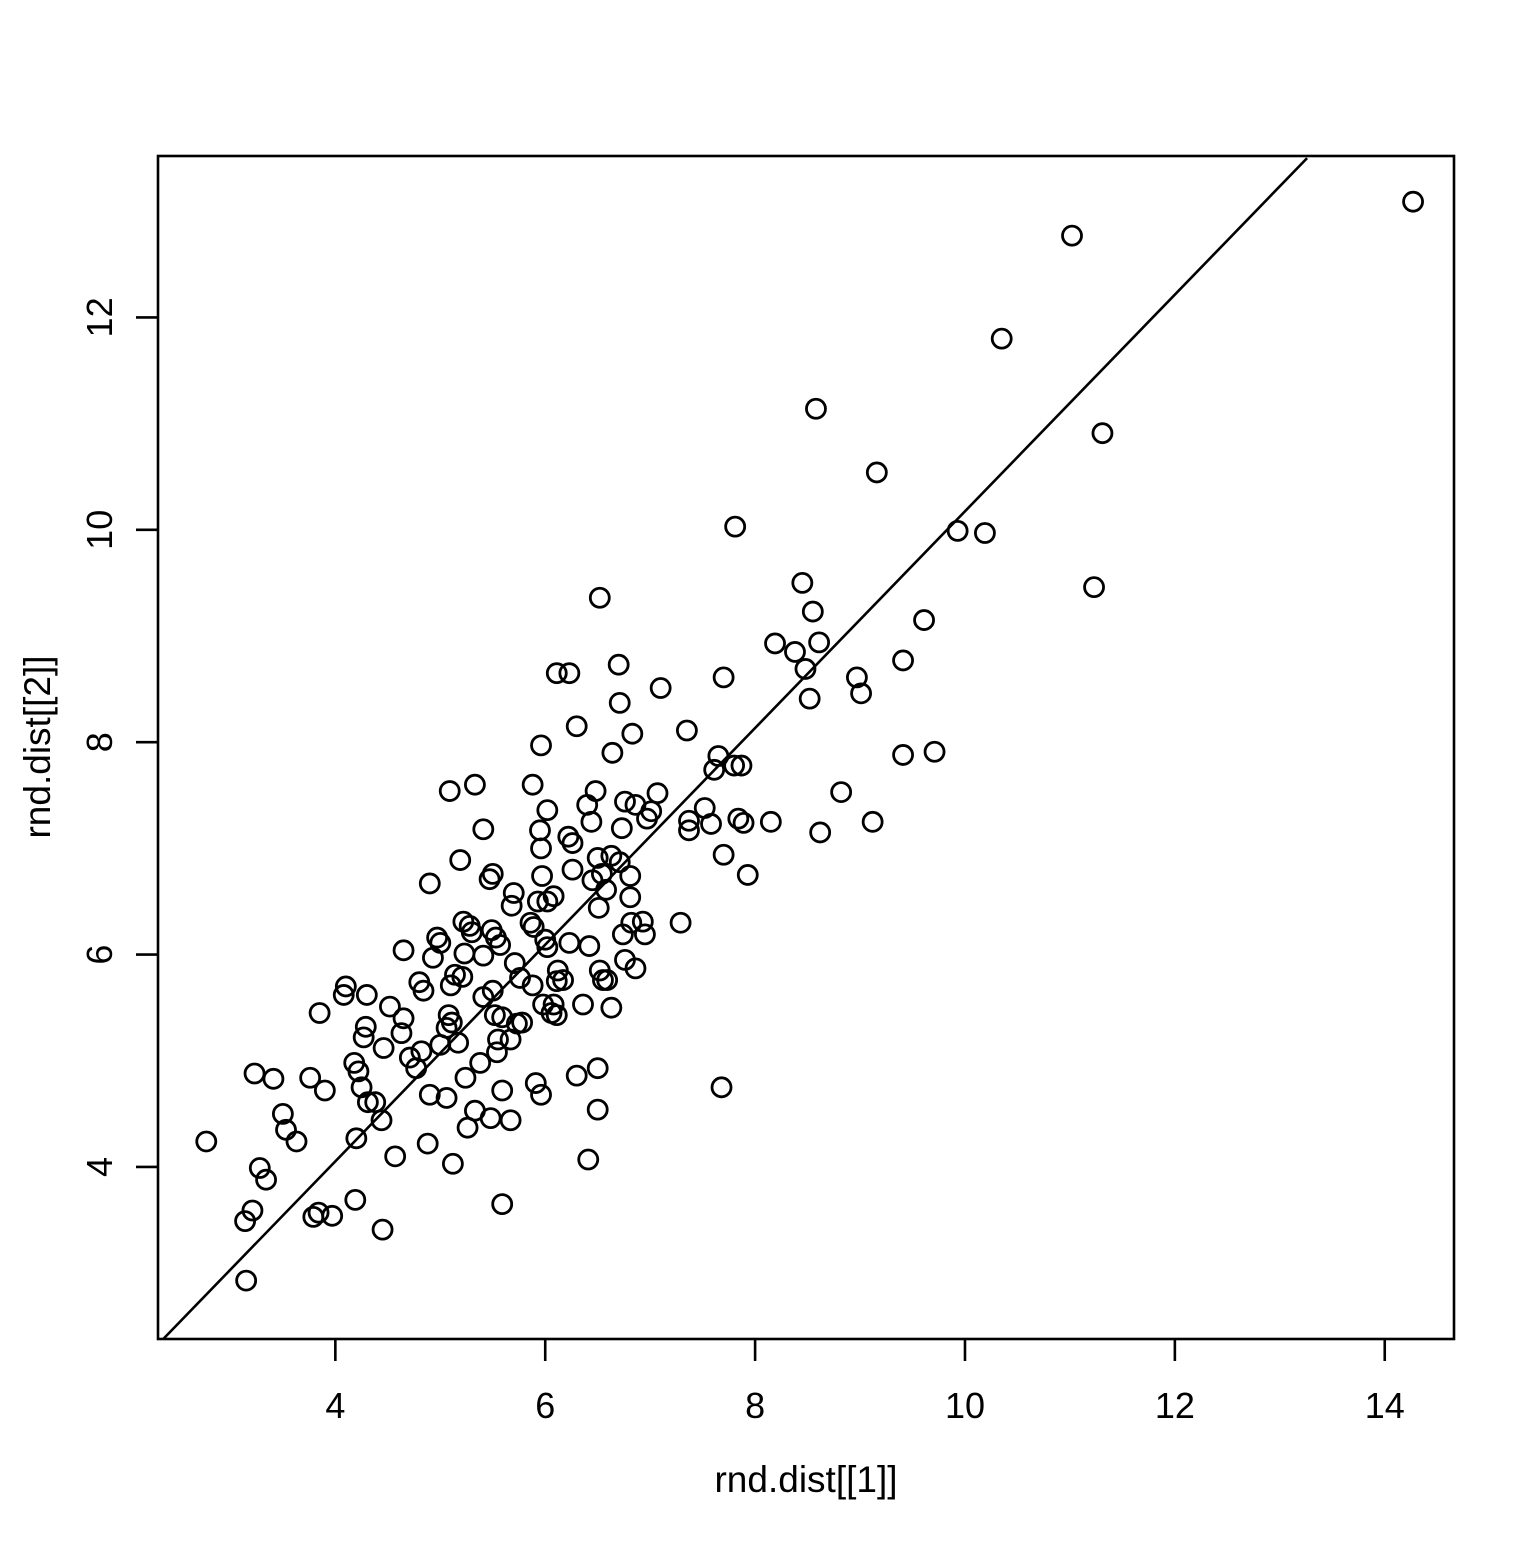  Describe the element at coordinates (865, 1382) in the screenshot. I see `x-axis-ticks: 4 6 8 10 12 14` at that location.